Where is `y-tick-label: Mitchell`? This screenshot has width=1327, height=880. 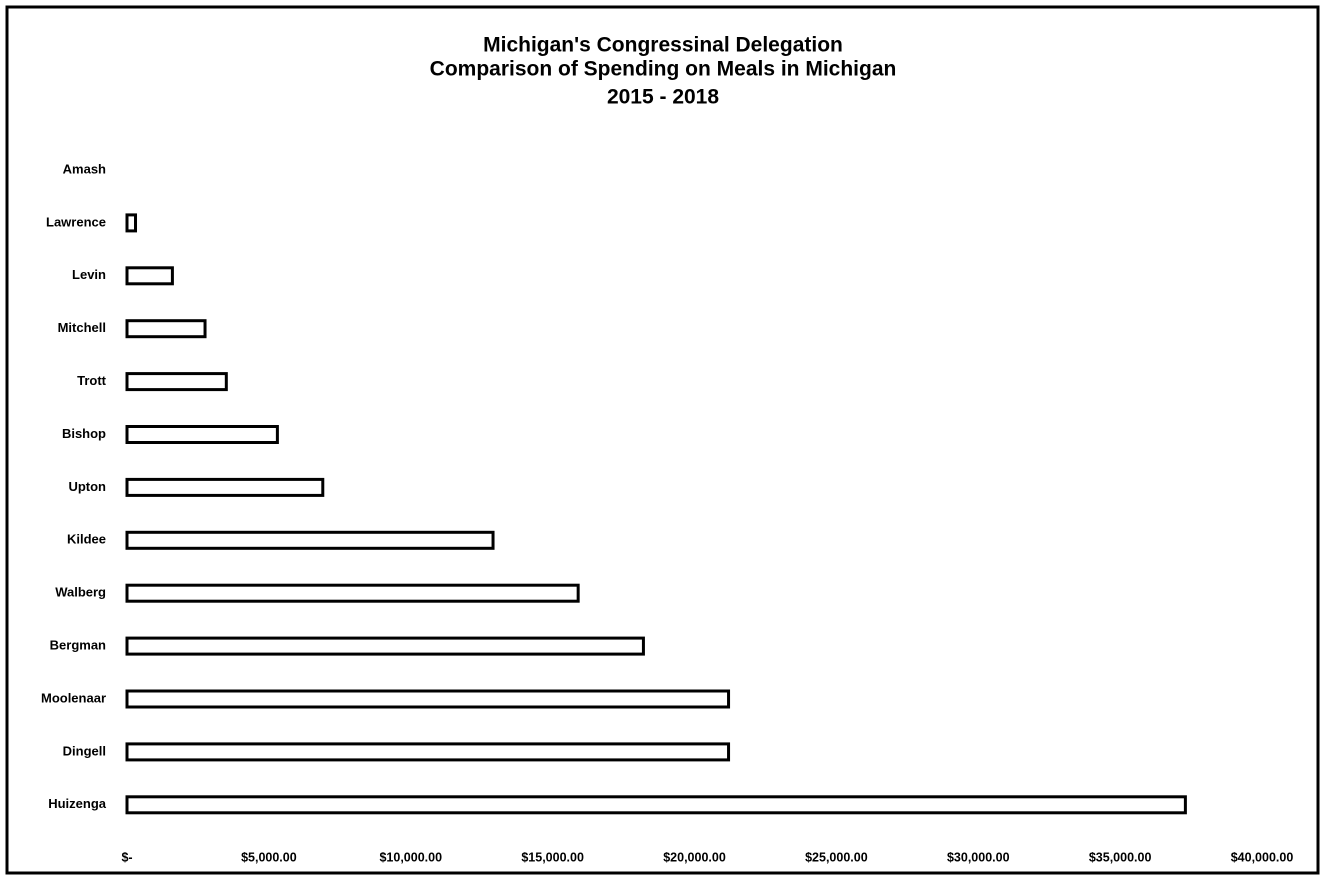
y-tick-label: Mitchell is located at coordinates (82, 327).